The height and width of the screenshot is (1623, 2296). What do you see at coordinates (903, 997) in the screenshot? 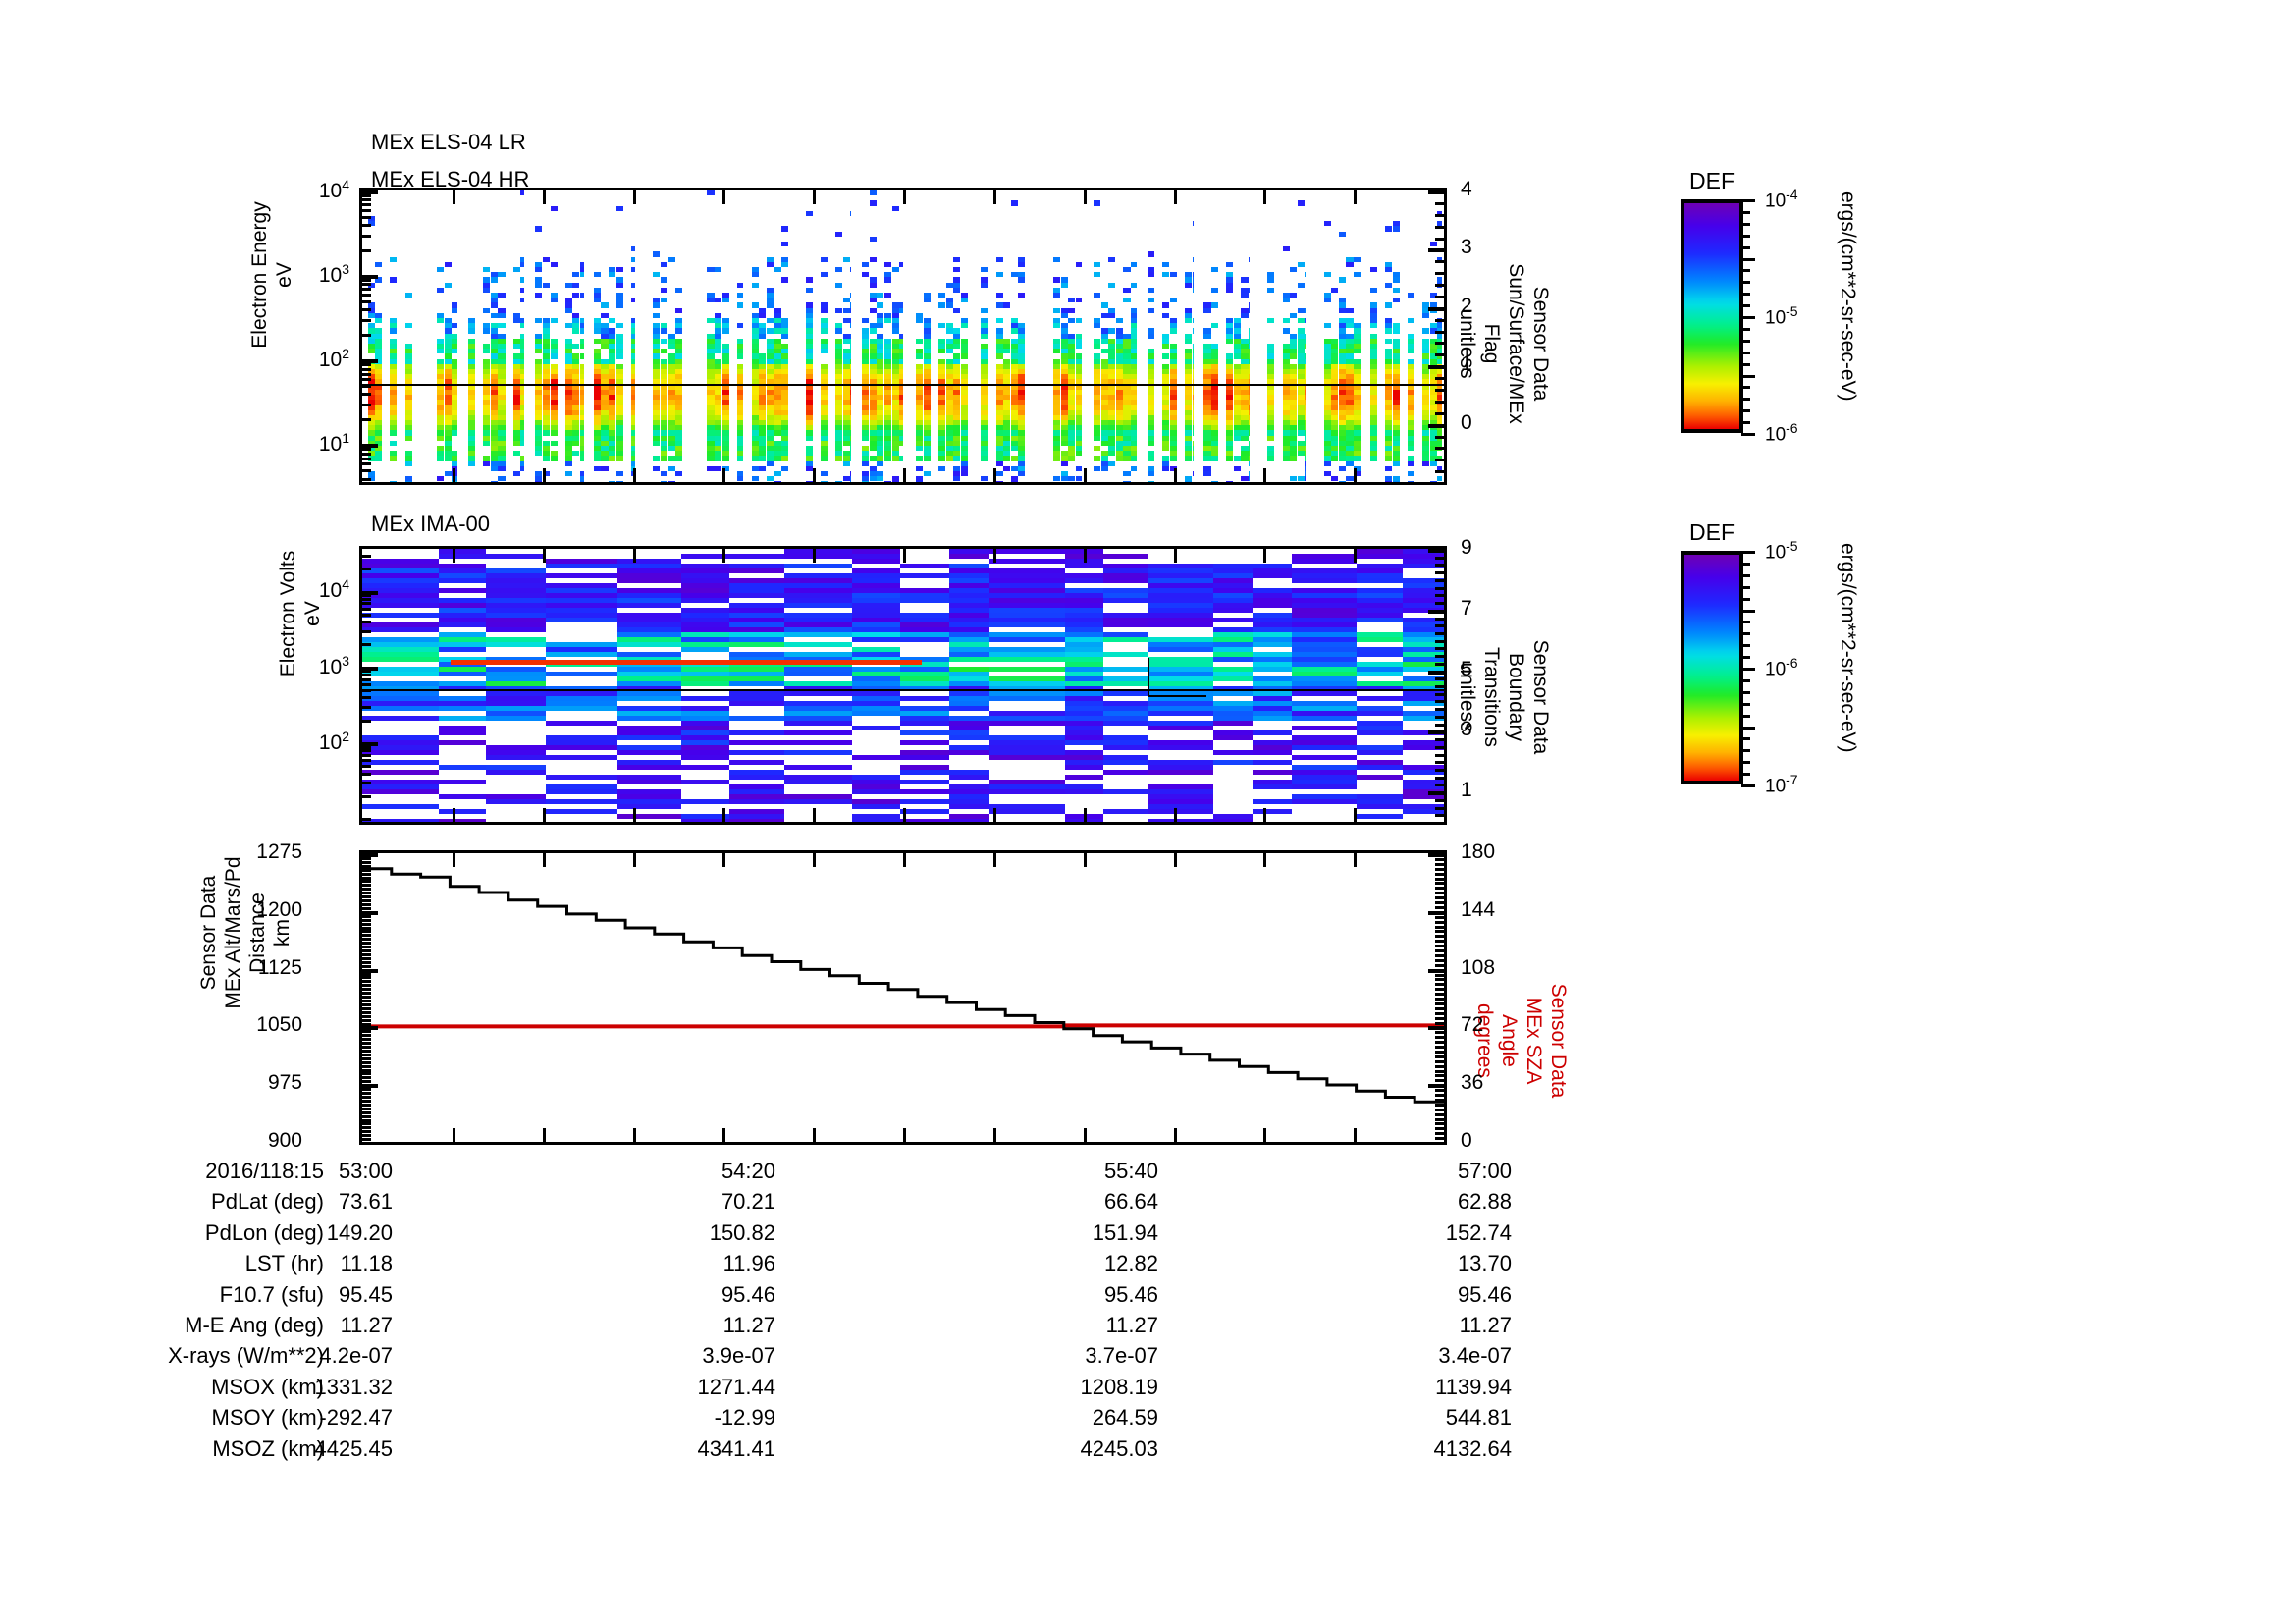
I see `bottom-line-panel` at bounding box center [903, 997].